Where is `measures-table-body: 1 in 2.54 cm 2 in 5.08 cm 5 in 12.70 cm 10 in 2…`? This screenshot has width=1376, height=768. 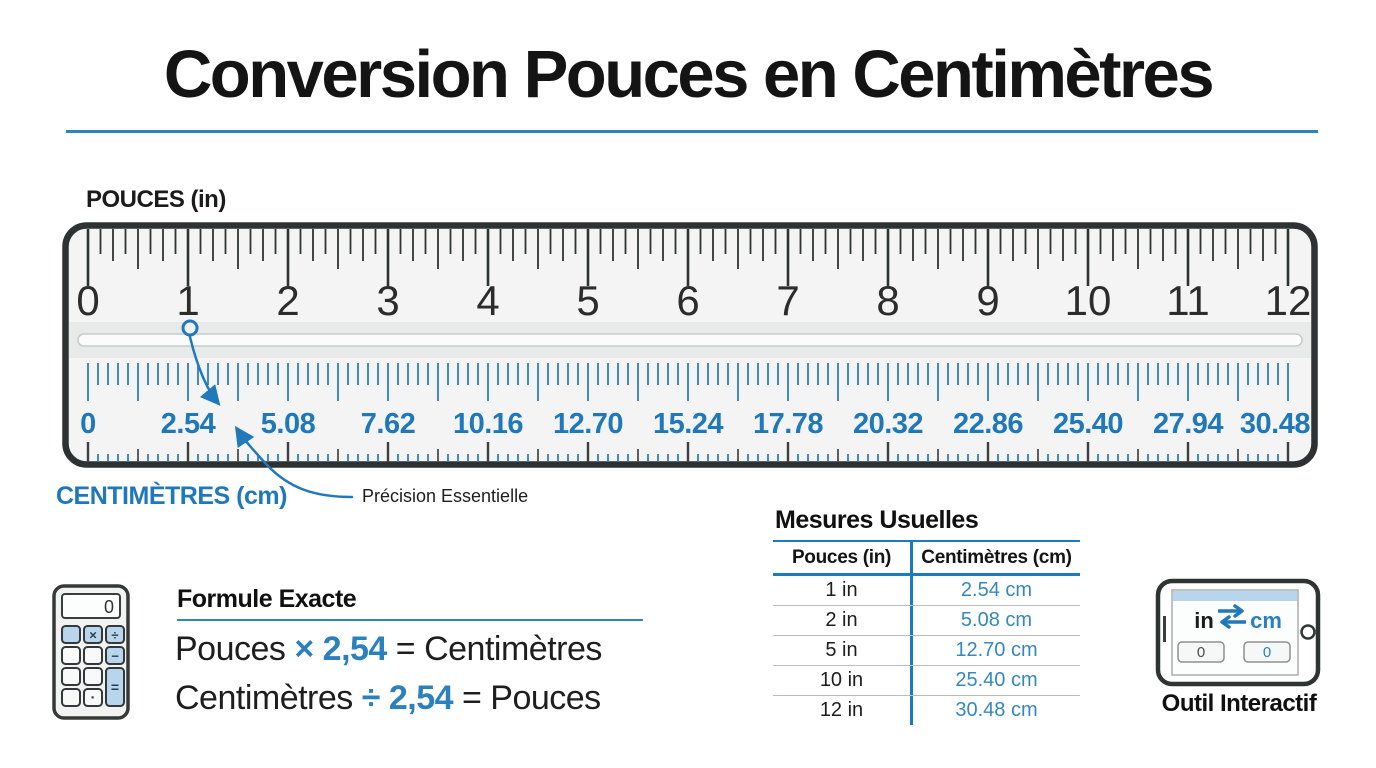
measures-table-body: 1 in 2.54 cm 2 in 5.08 cm 5 in 12.70 cm 10 in 2… is located at coordinates (926, 650).